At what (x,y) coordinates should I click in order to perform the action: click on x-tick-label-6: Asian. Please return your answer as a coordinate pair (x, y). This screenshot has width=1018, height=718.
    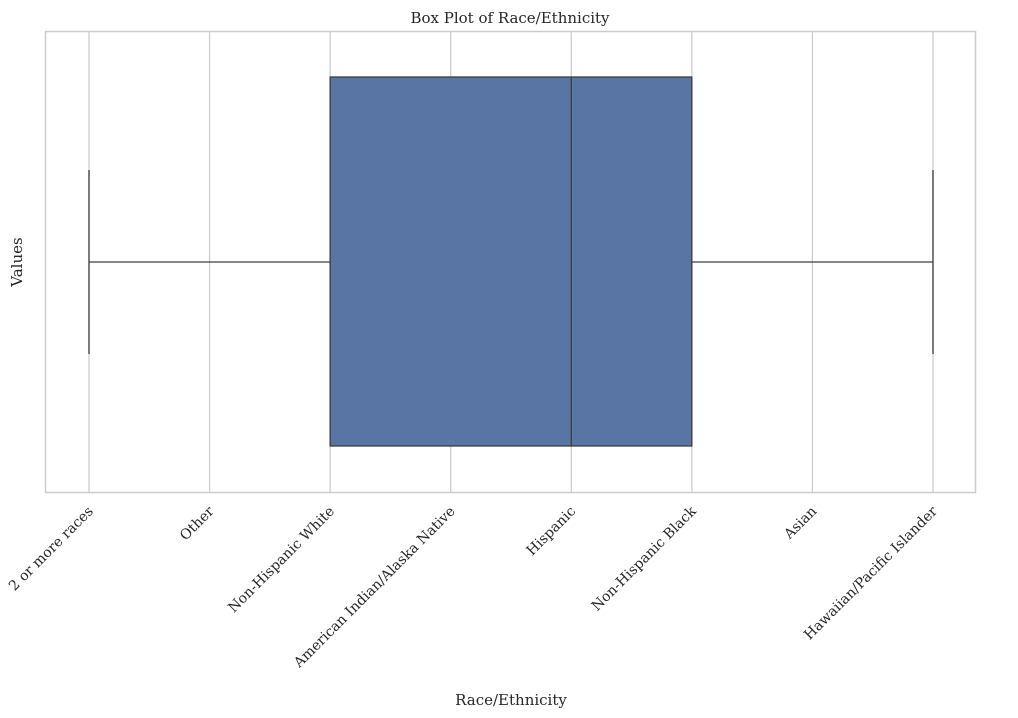
    Looking at the image, I should click on (801, 524).